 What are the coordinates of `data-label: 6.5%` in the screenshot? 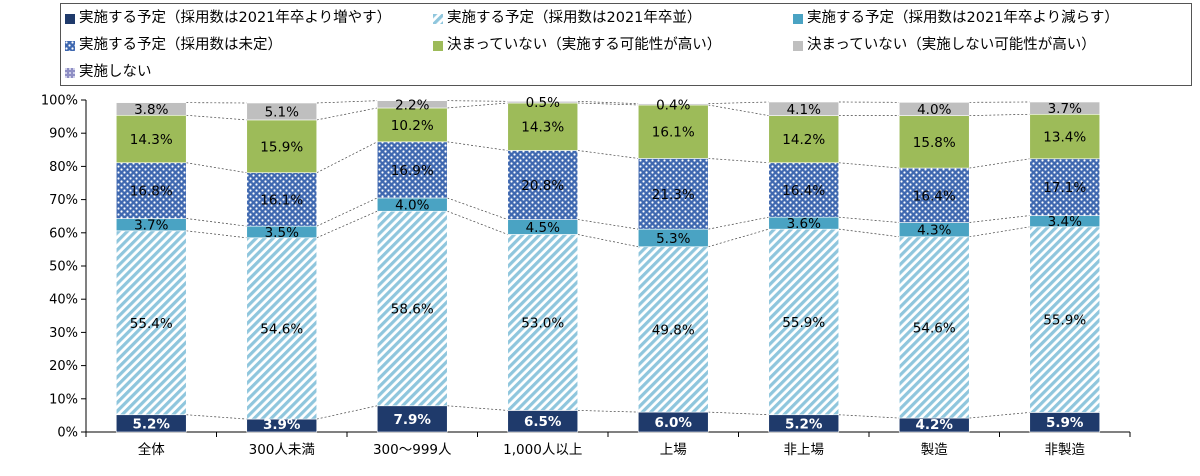 It's located at (543, 422).